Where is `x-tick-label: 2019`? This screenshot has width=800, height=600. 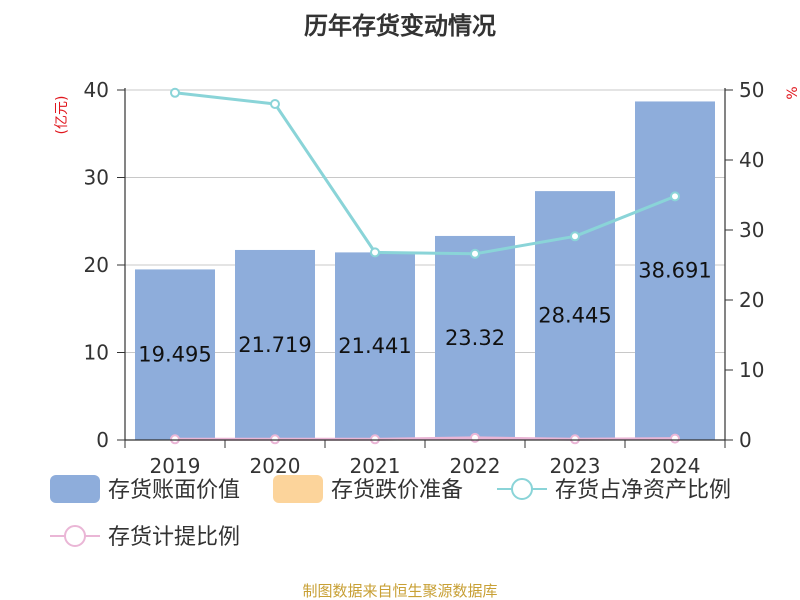 x-tick-label: 2019 is located at coordinates (175, 466).